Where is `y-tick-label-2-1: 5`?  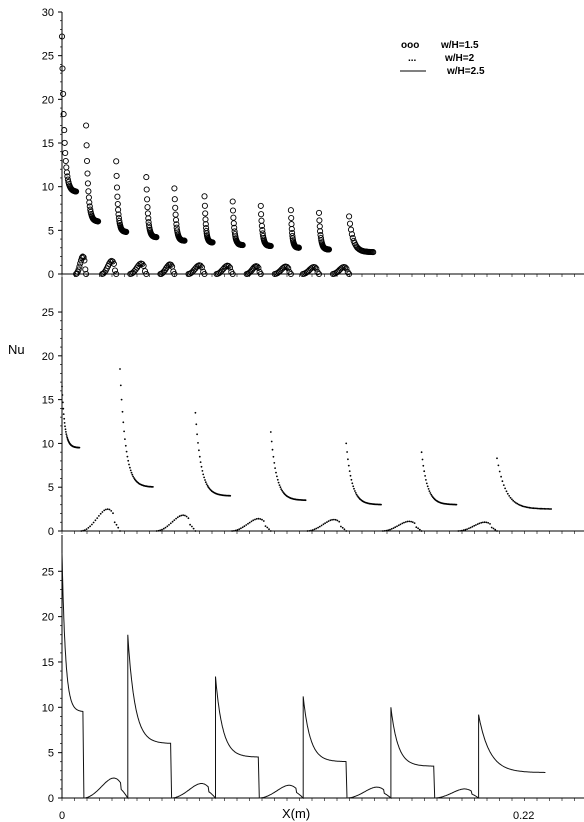
y-tick-label-2-1: 5 is located at coordinates (51, 754).